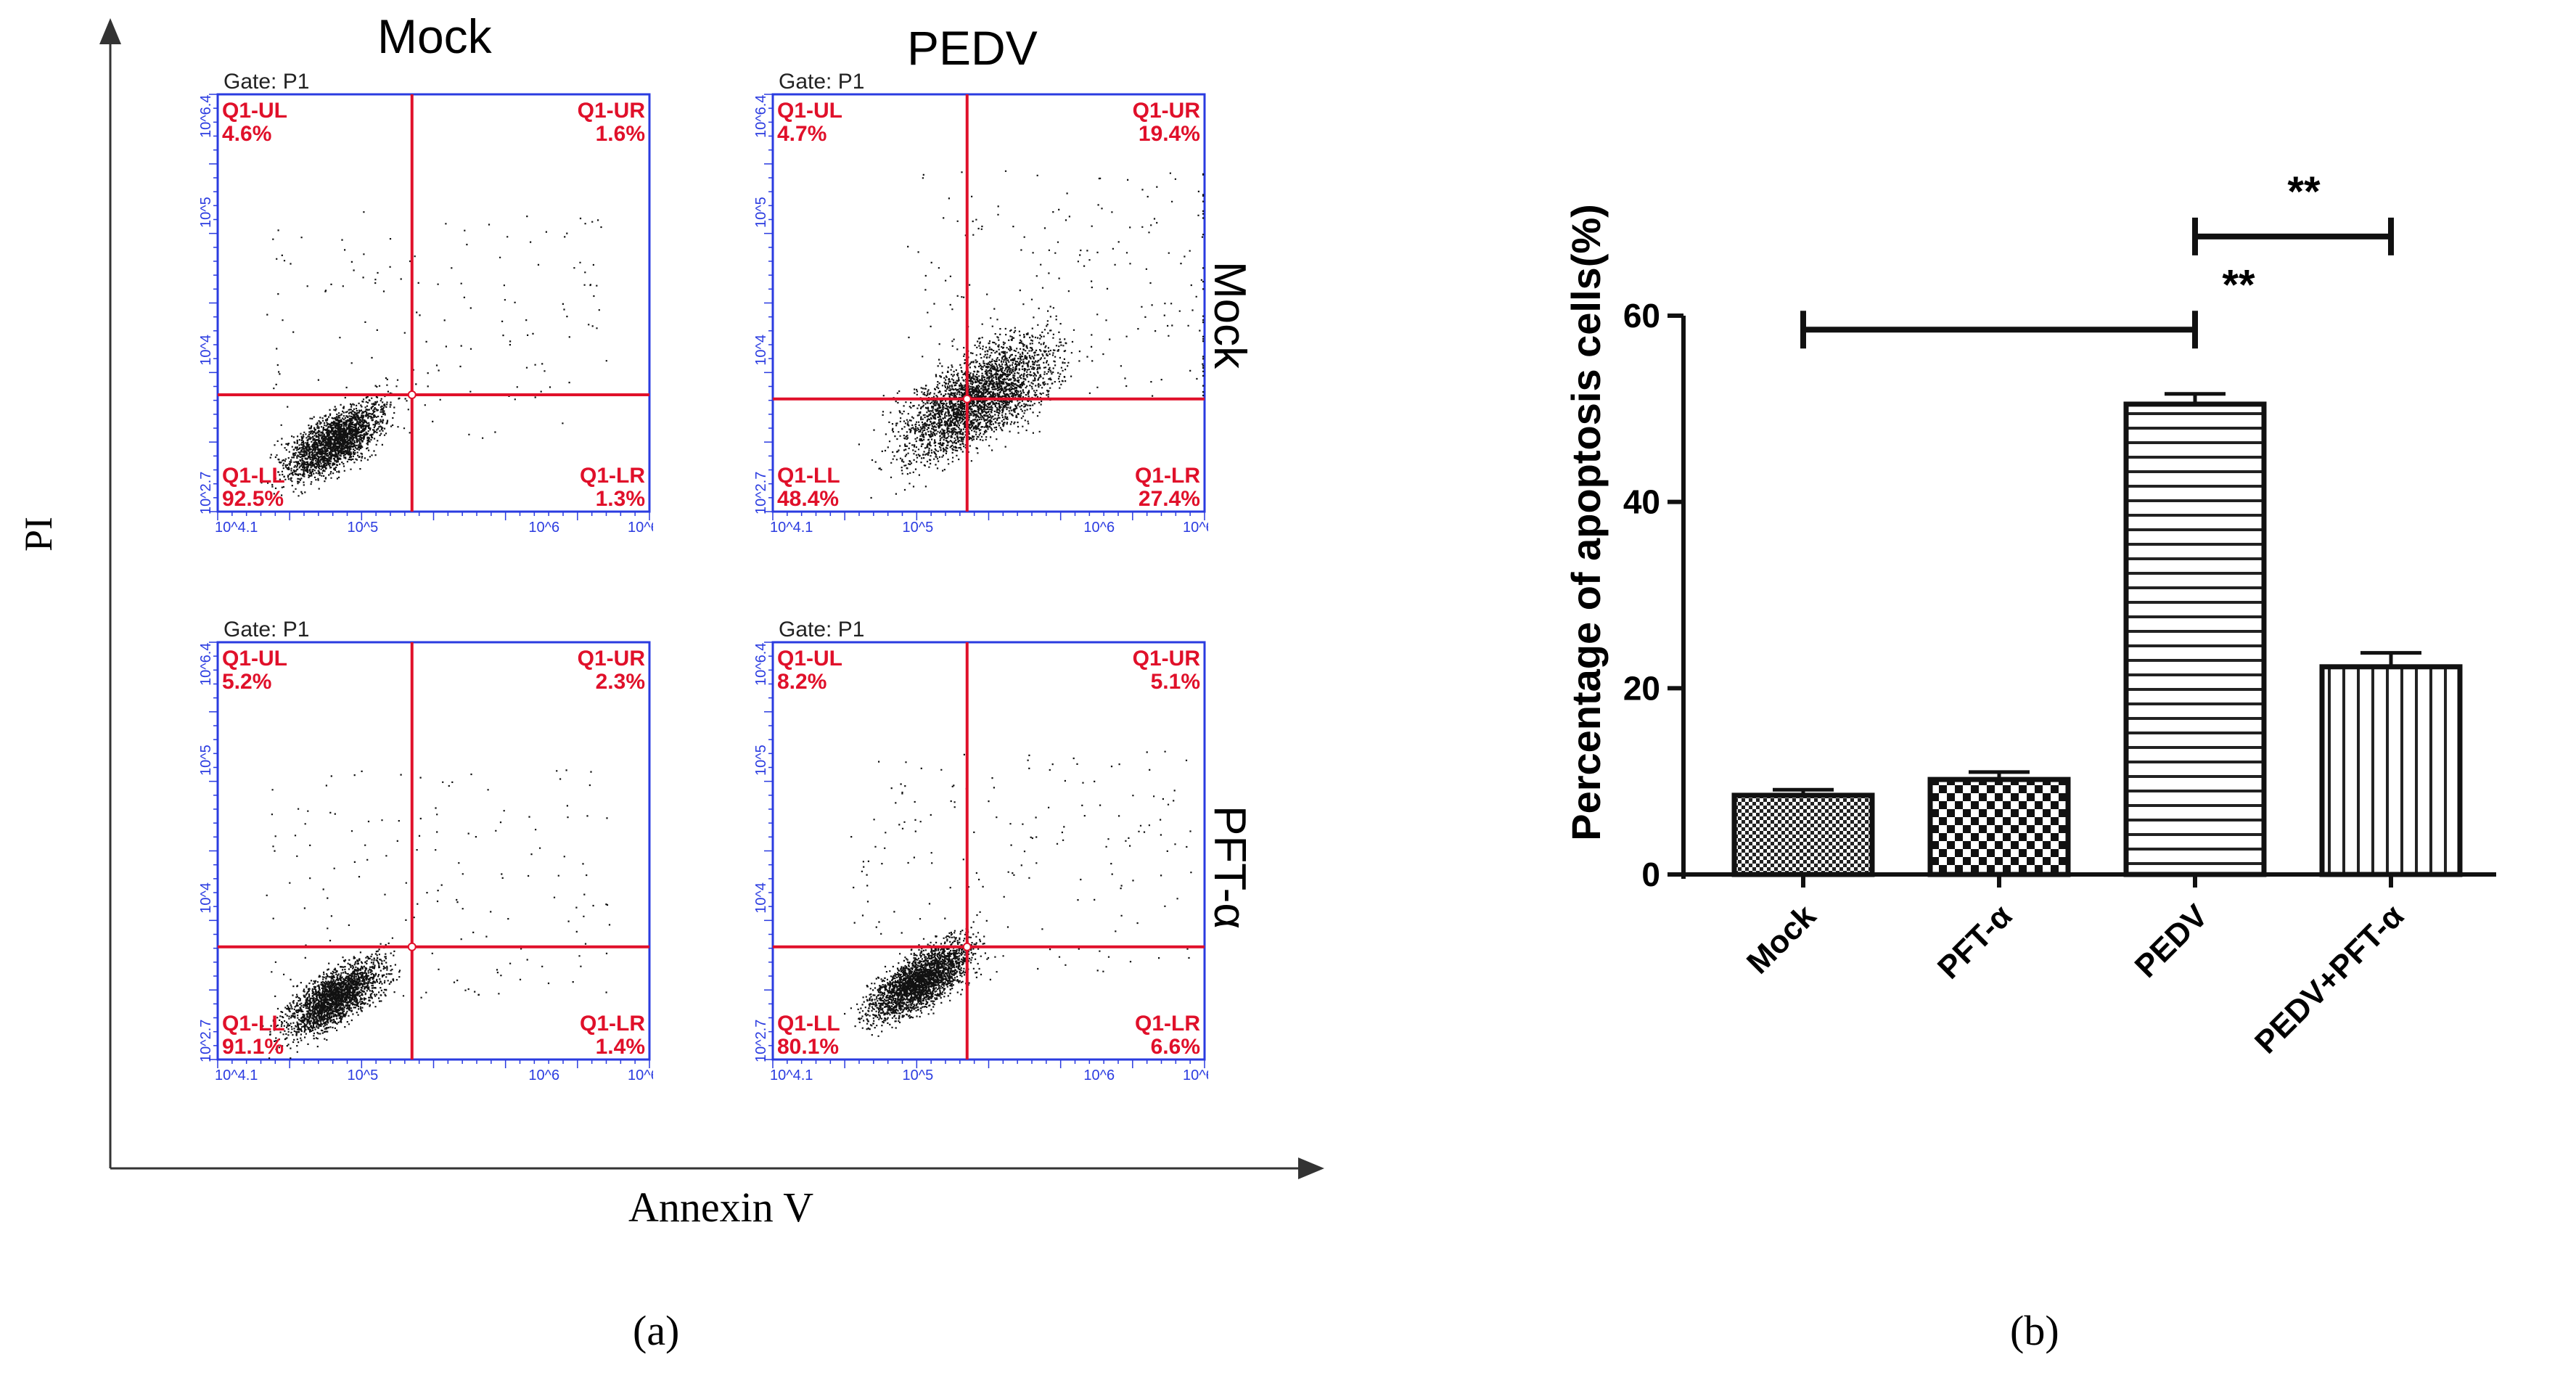 The height and width of the screenshot is (1381, 2576). What do you see at coordinates (1175, 682) in the screenshot?
I see `quadrant-ur-value: 5.1%` at bounding box center [1175, 682].